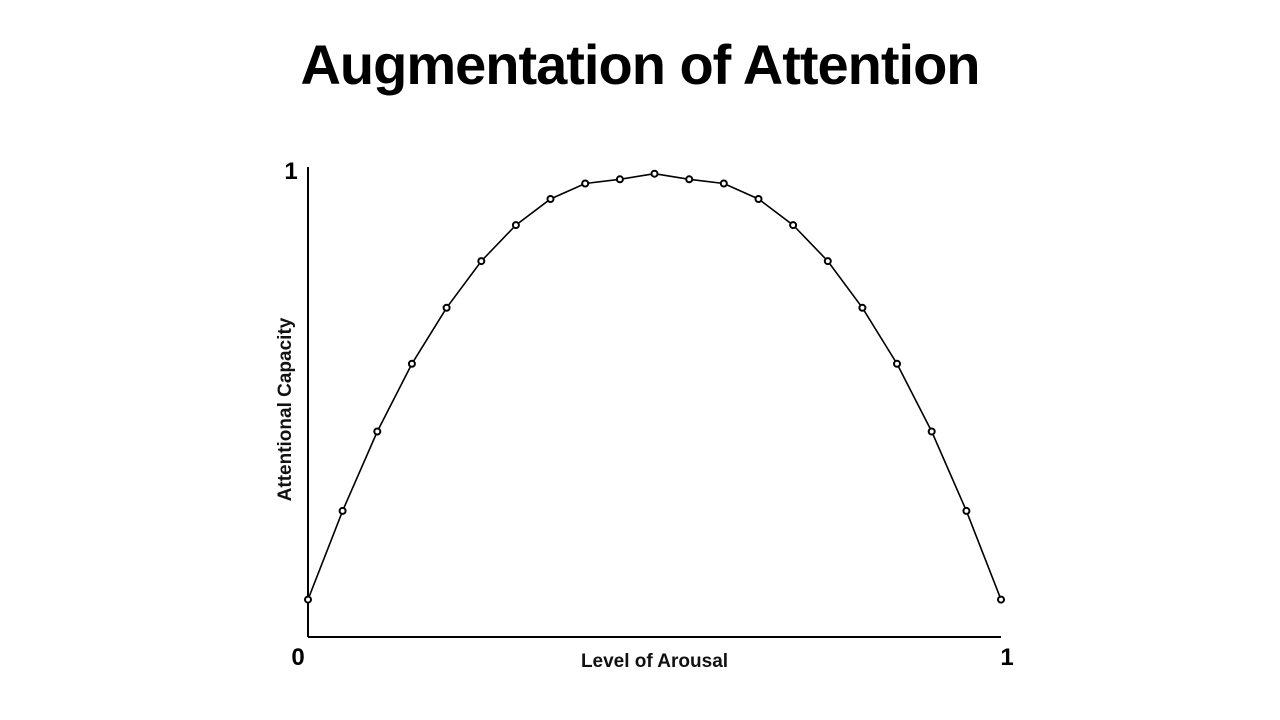  What do you see at coordinates (285, 409) in the screenshot?
I see `y-axis-label: Attentional Capacity` at bounding box center [285, 409].